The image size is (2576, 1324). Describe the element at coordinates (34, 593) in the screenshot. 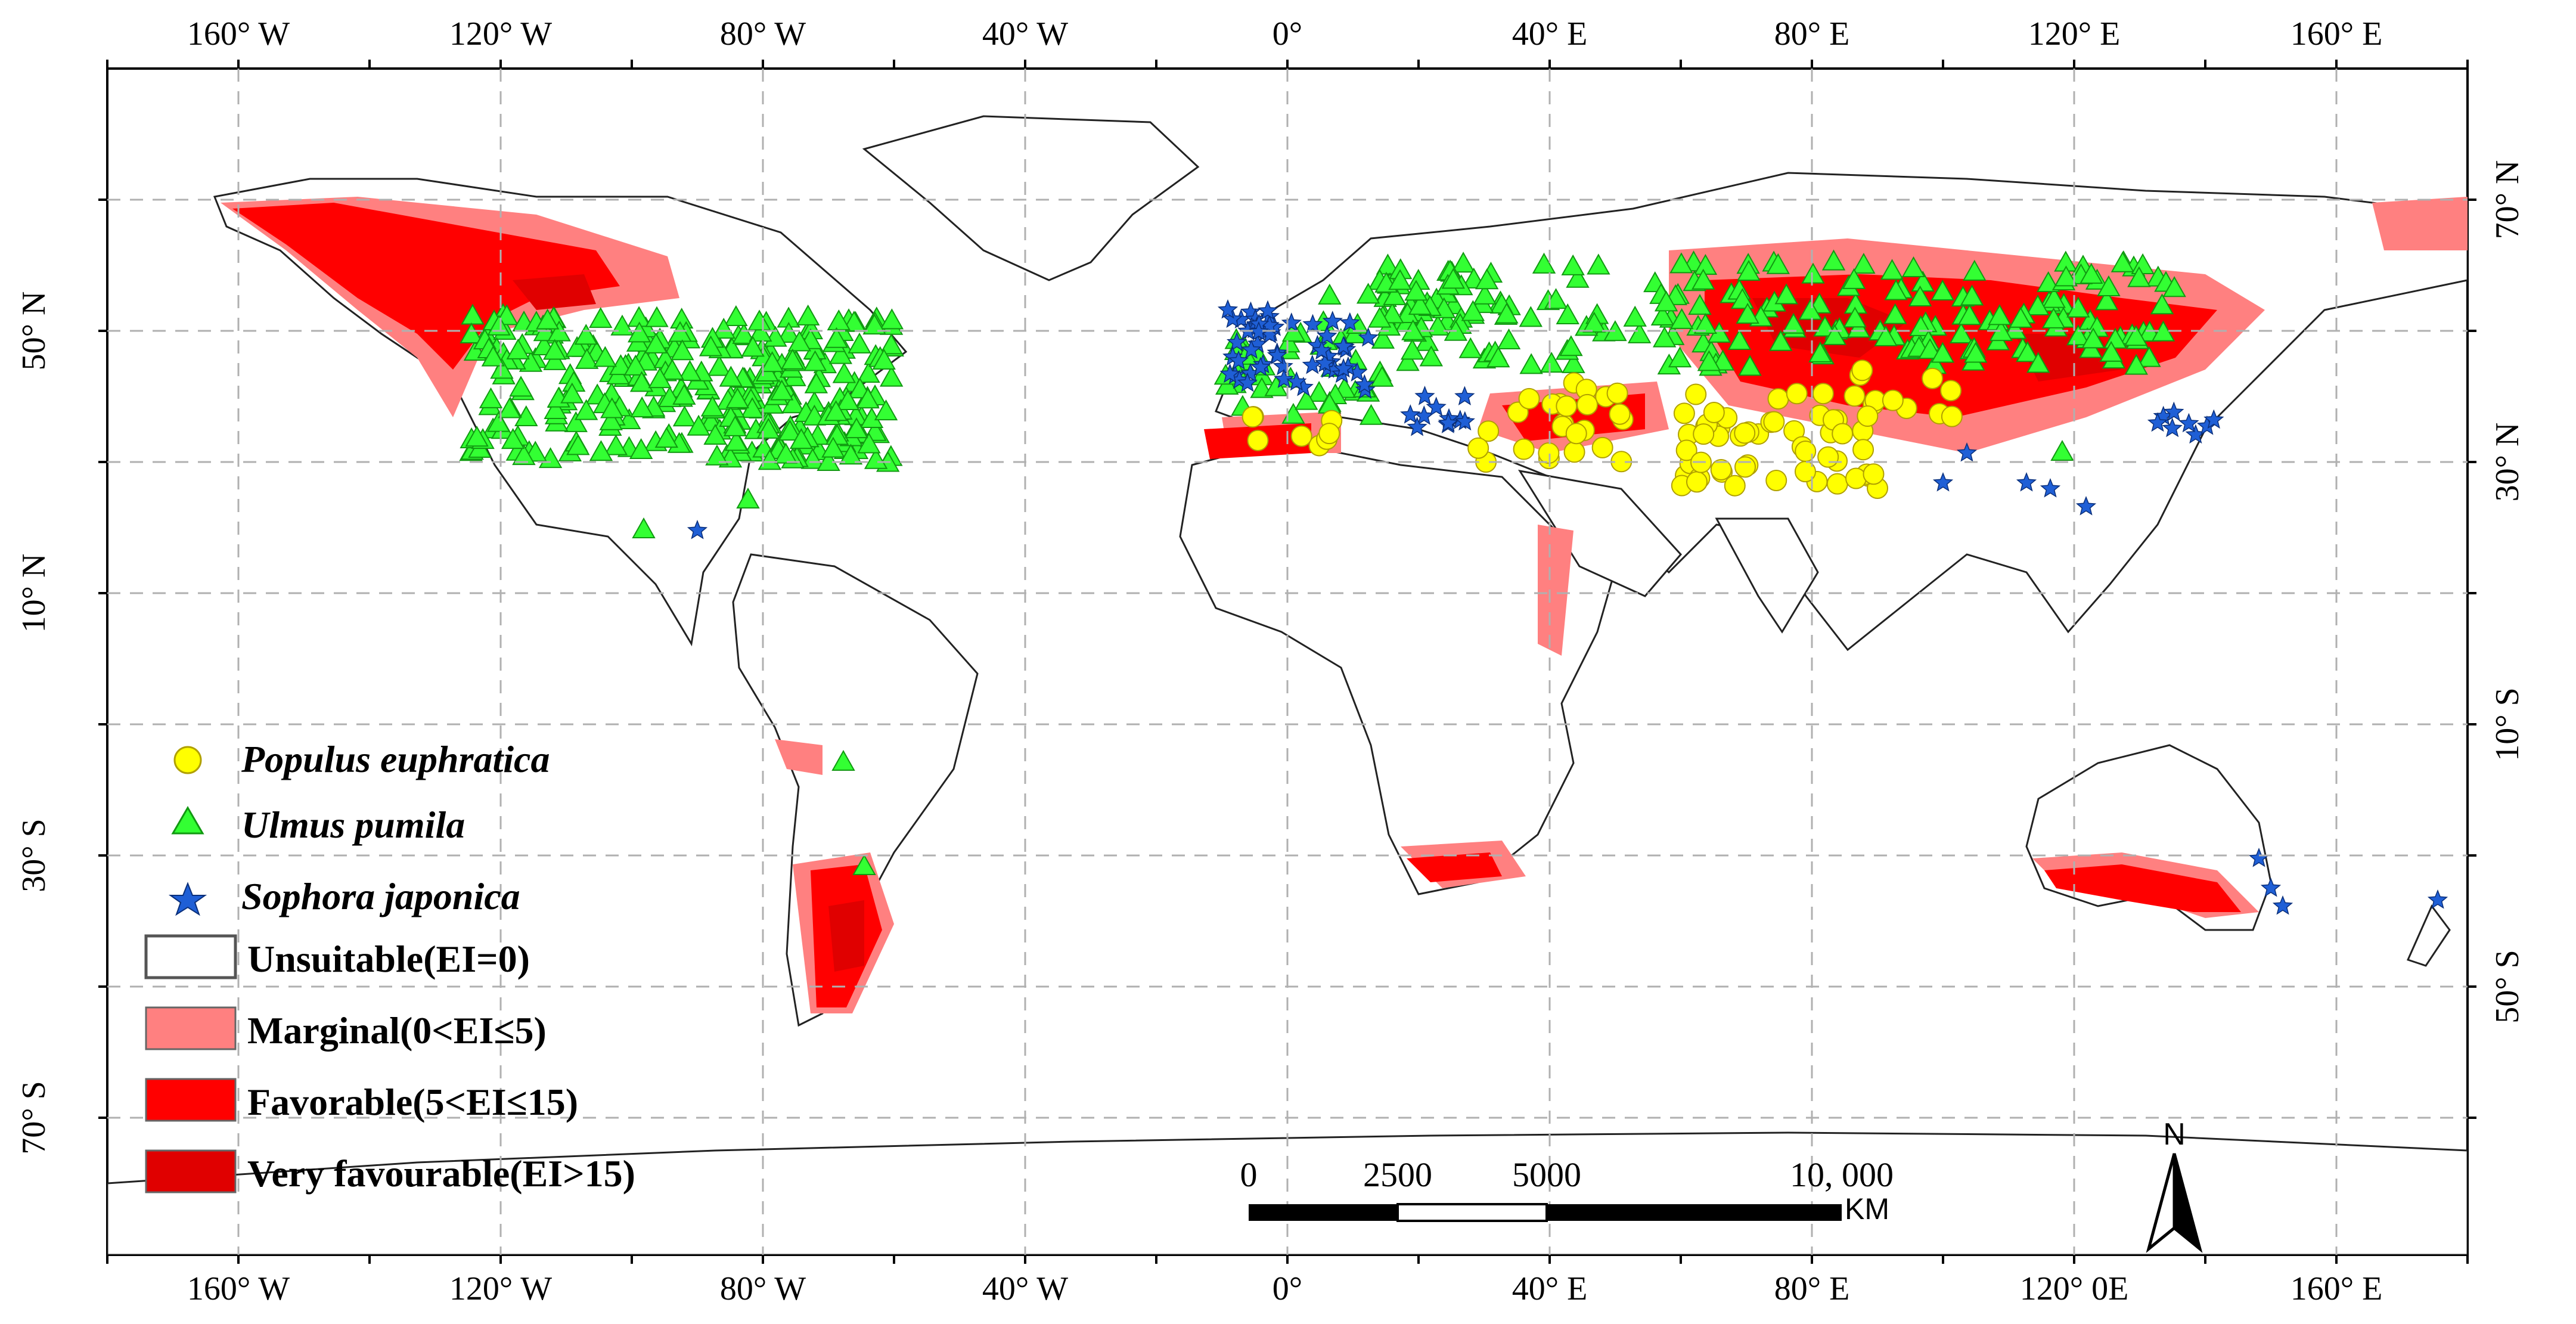

I see `lat-label-left: 10° N` at that location.